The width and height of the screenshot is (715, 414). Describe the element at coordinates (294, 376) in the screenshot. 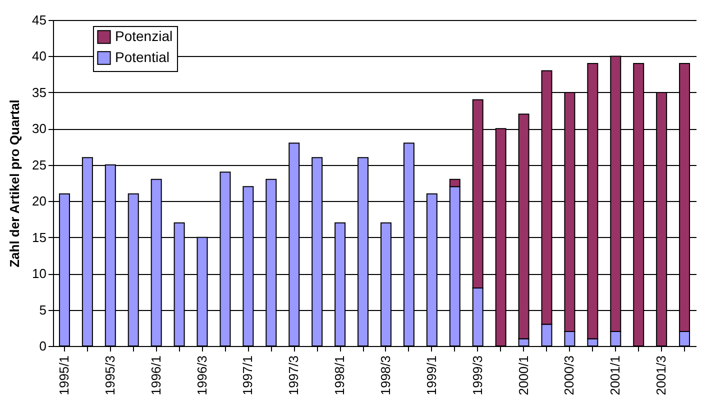

I see `x-tick-label: 1997/3` at that location.